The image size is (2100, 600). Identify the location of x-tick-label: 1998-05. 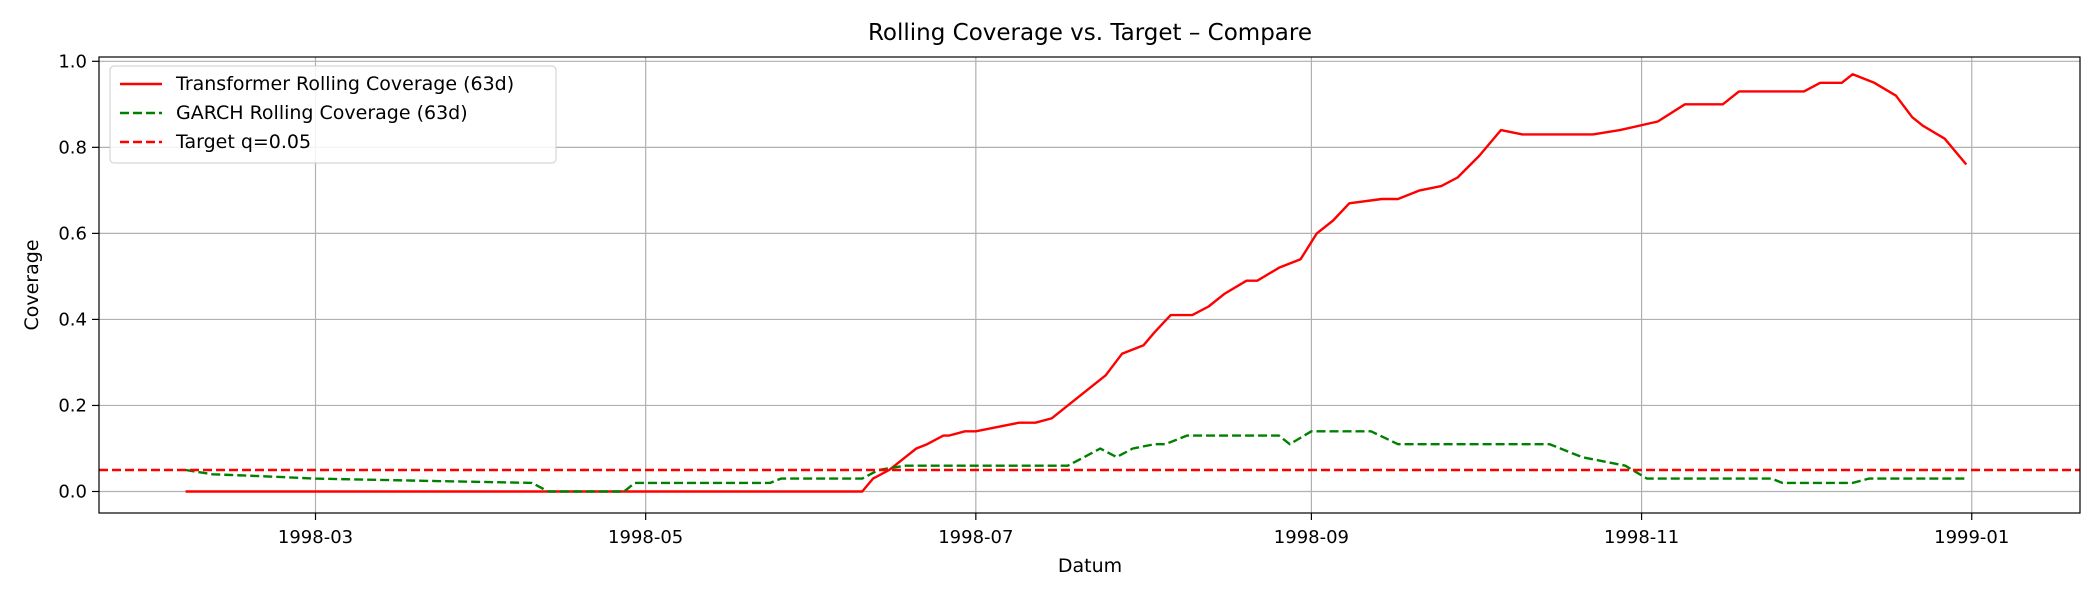
(645, 537).